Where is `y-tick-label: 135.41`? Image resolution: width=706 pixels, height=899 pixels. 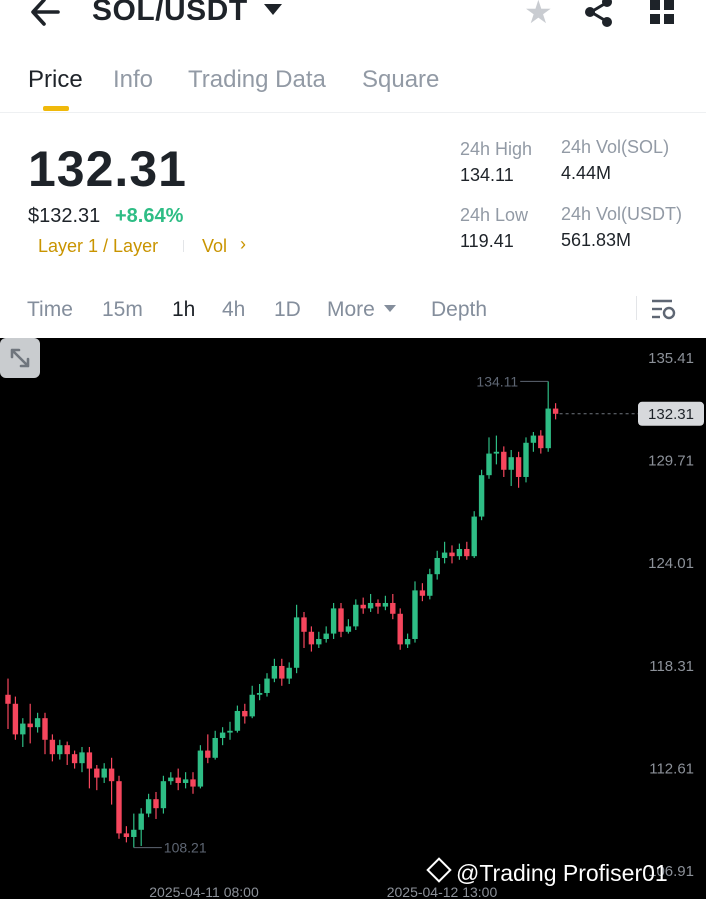 y-tick-label: 135.41 is located at coordinates (671, 358).